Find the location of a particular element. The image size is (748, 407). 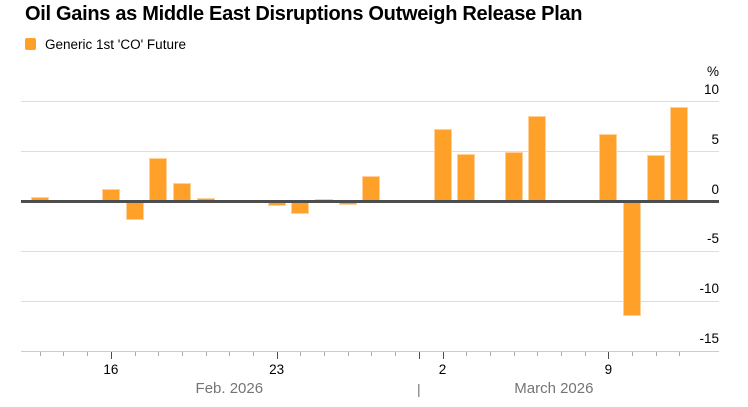

zero-line is located at coordinates (370, 202).